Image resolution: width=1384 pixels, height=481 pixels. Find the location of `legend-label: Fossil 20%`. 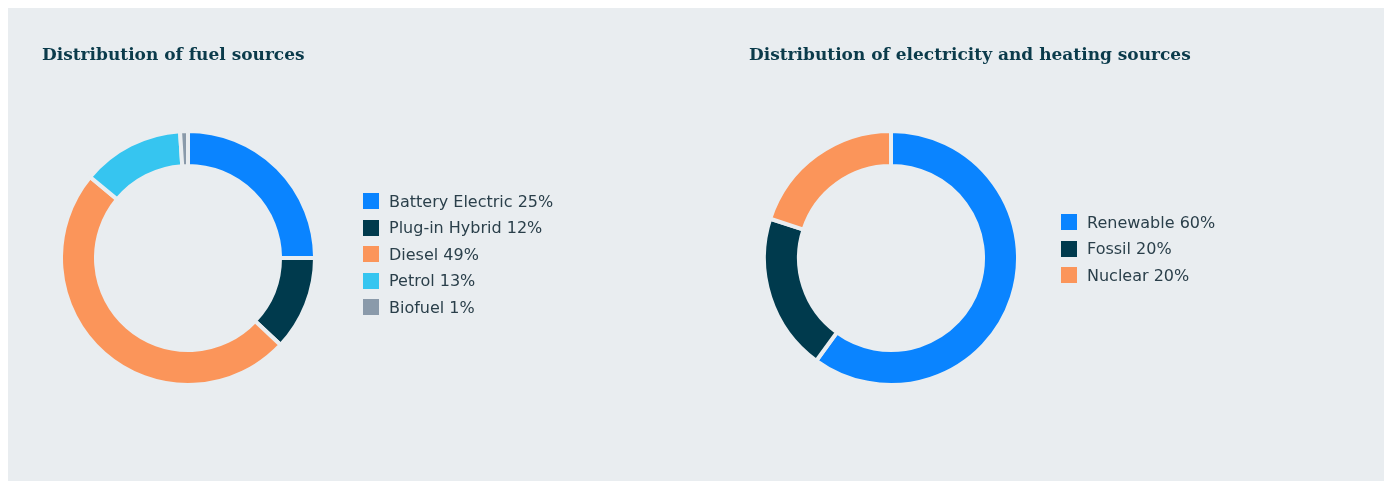

legend-label: Fossil 20% is located at coordinates (1129, 249).